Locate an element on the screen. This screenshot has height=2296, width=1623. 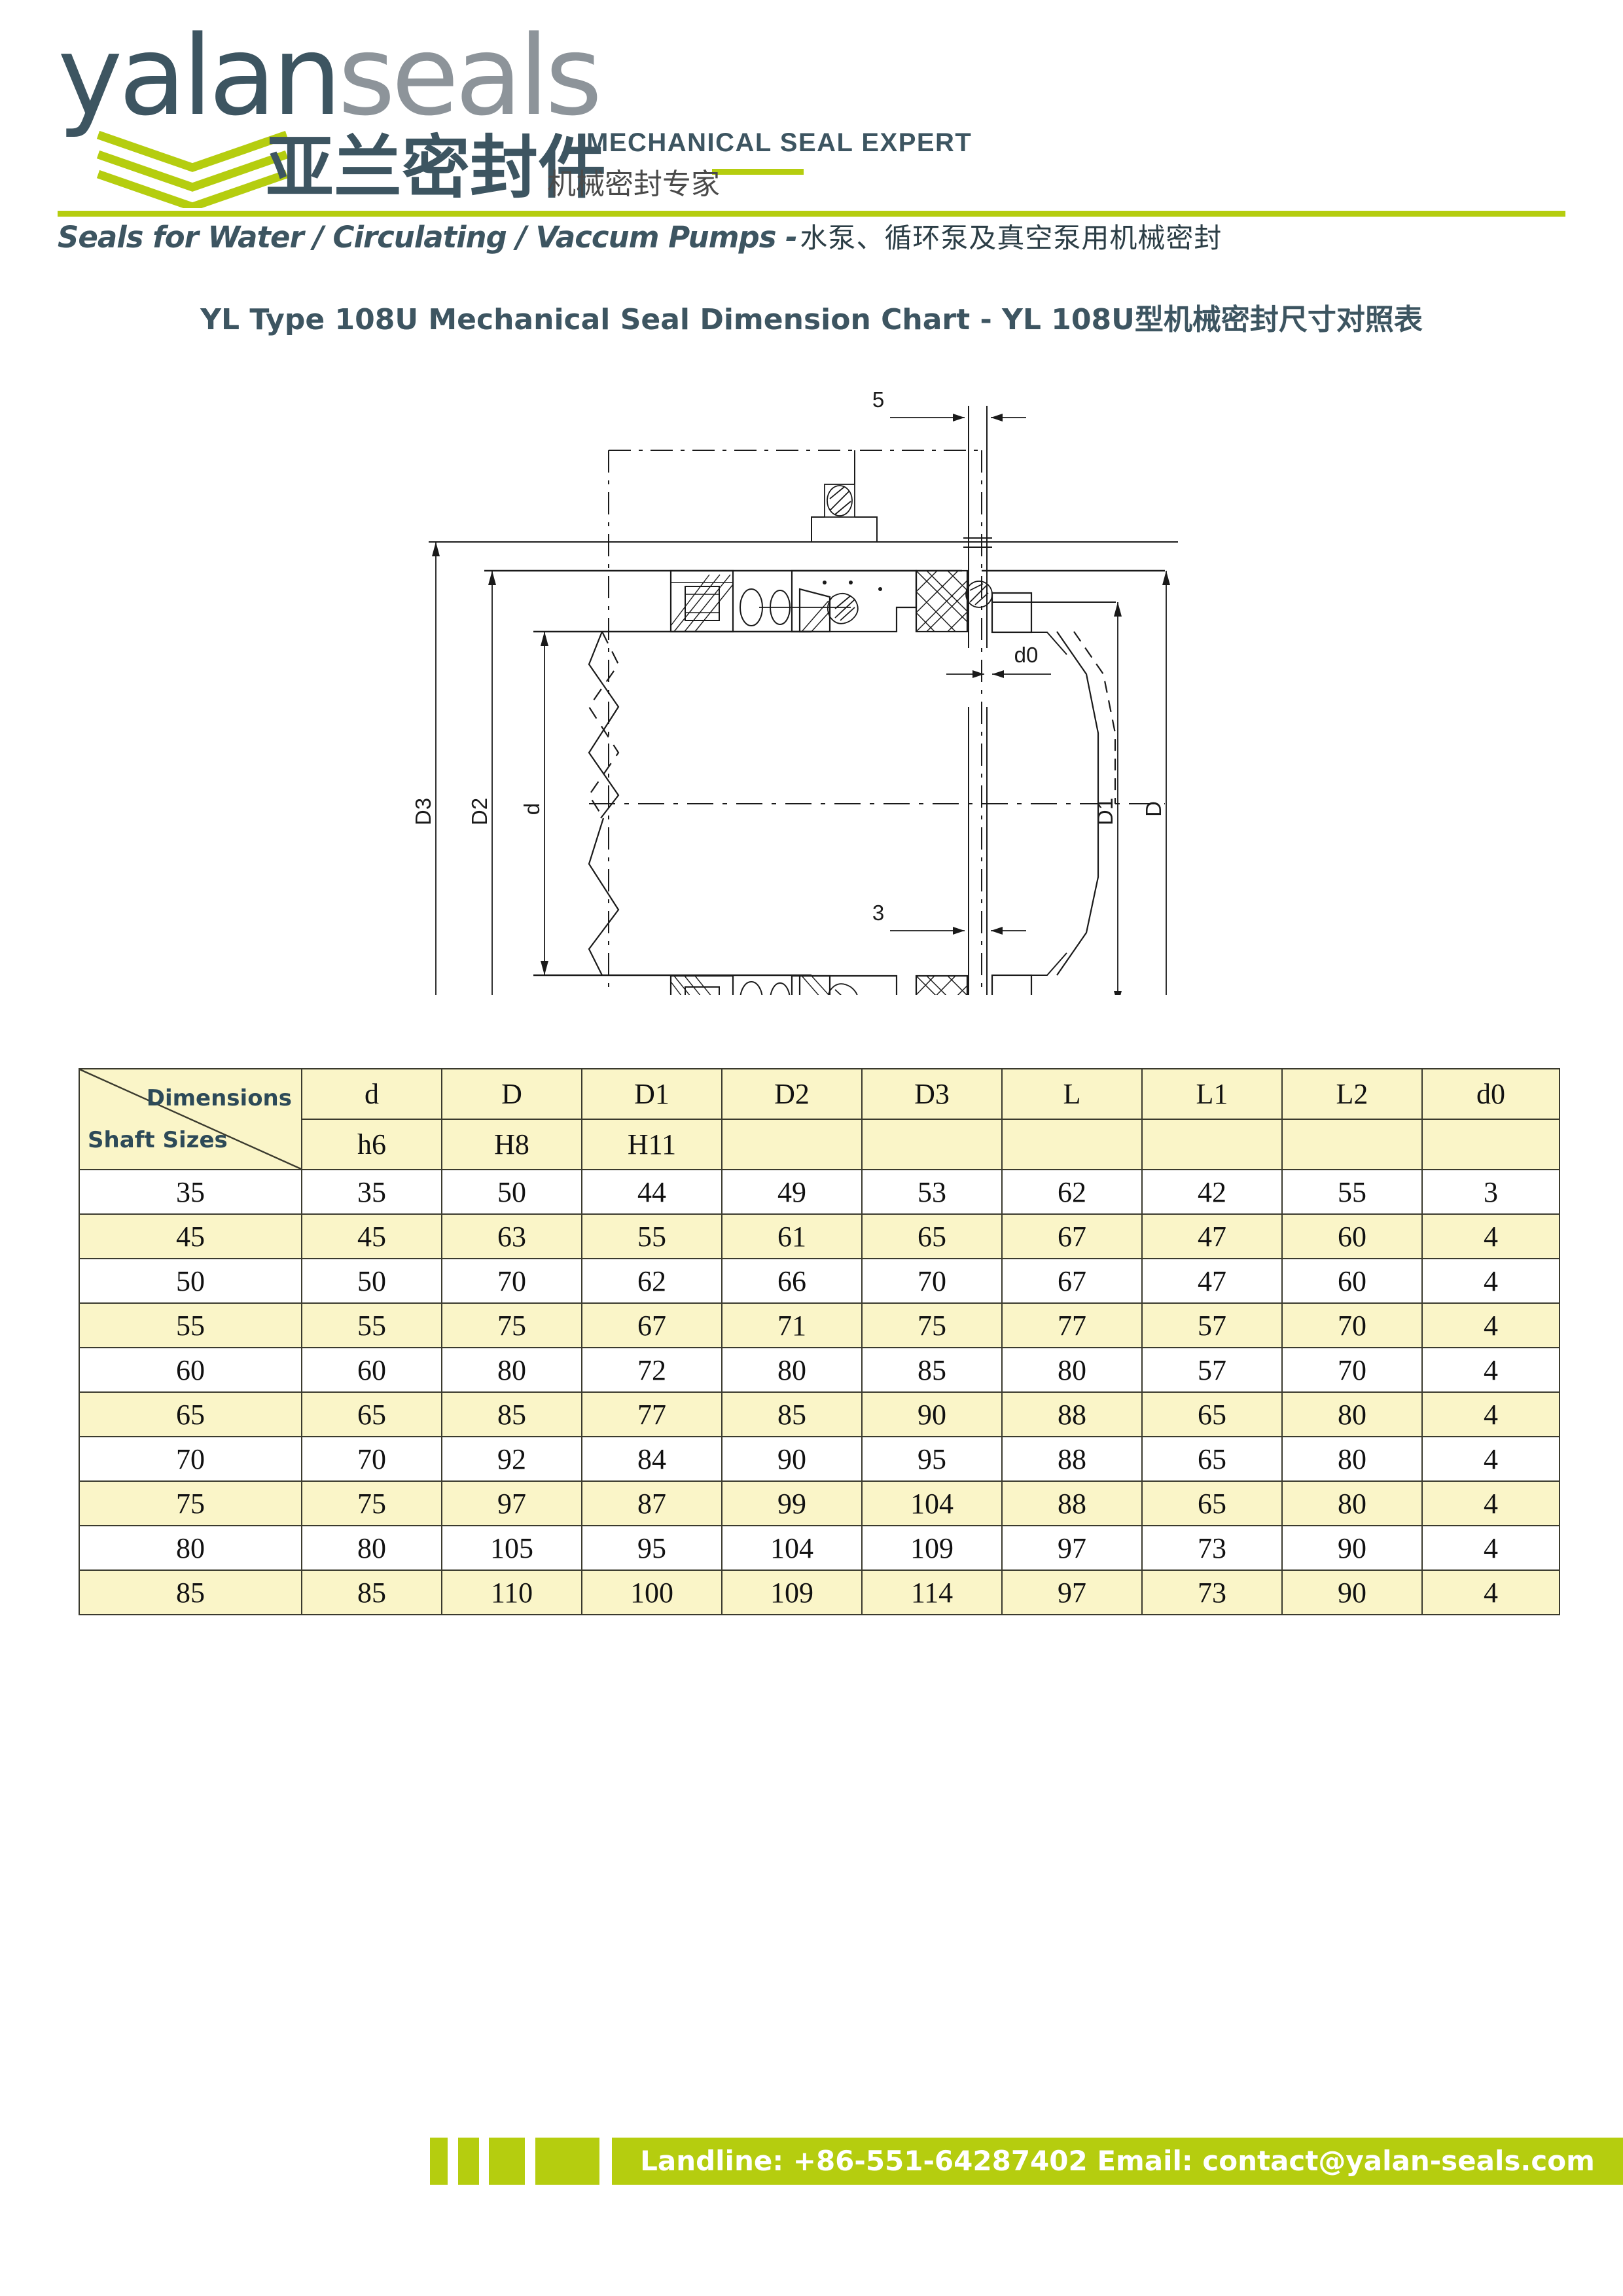
cell-shaft-size: 60 is located at coordinates (191, 1370).